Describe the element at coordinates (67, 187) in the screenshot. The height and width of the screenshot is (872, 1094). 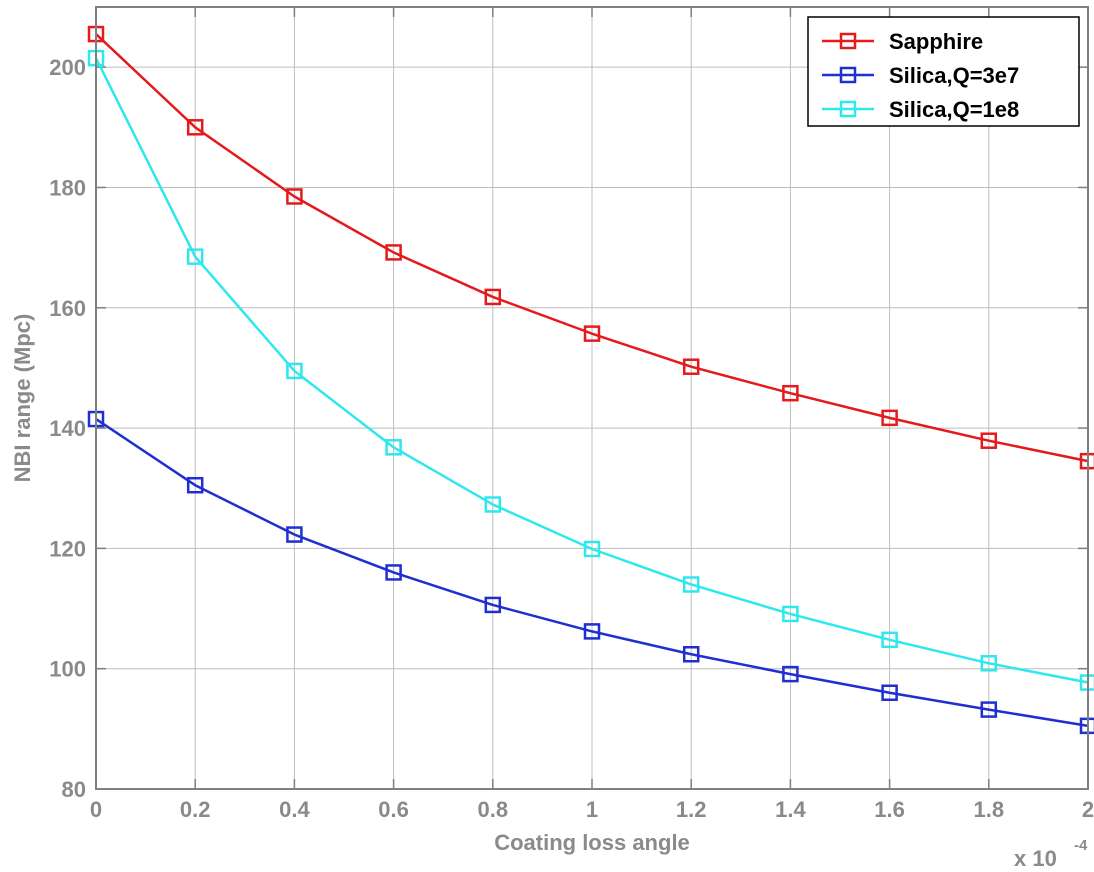
I see `y-tick-label: 180` at that location.